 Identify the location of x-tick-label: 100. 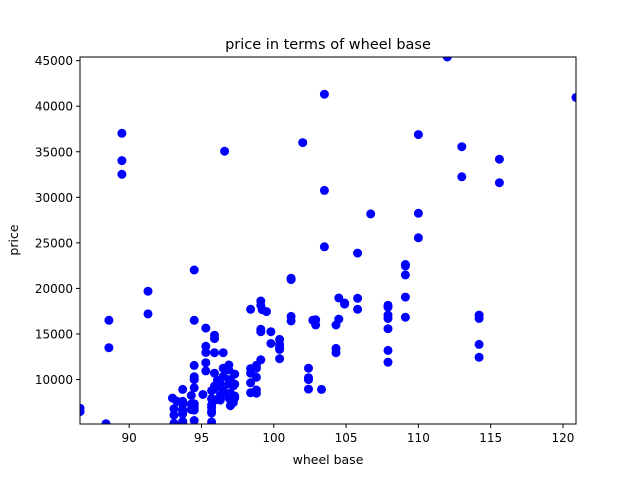
(273, 438).